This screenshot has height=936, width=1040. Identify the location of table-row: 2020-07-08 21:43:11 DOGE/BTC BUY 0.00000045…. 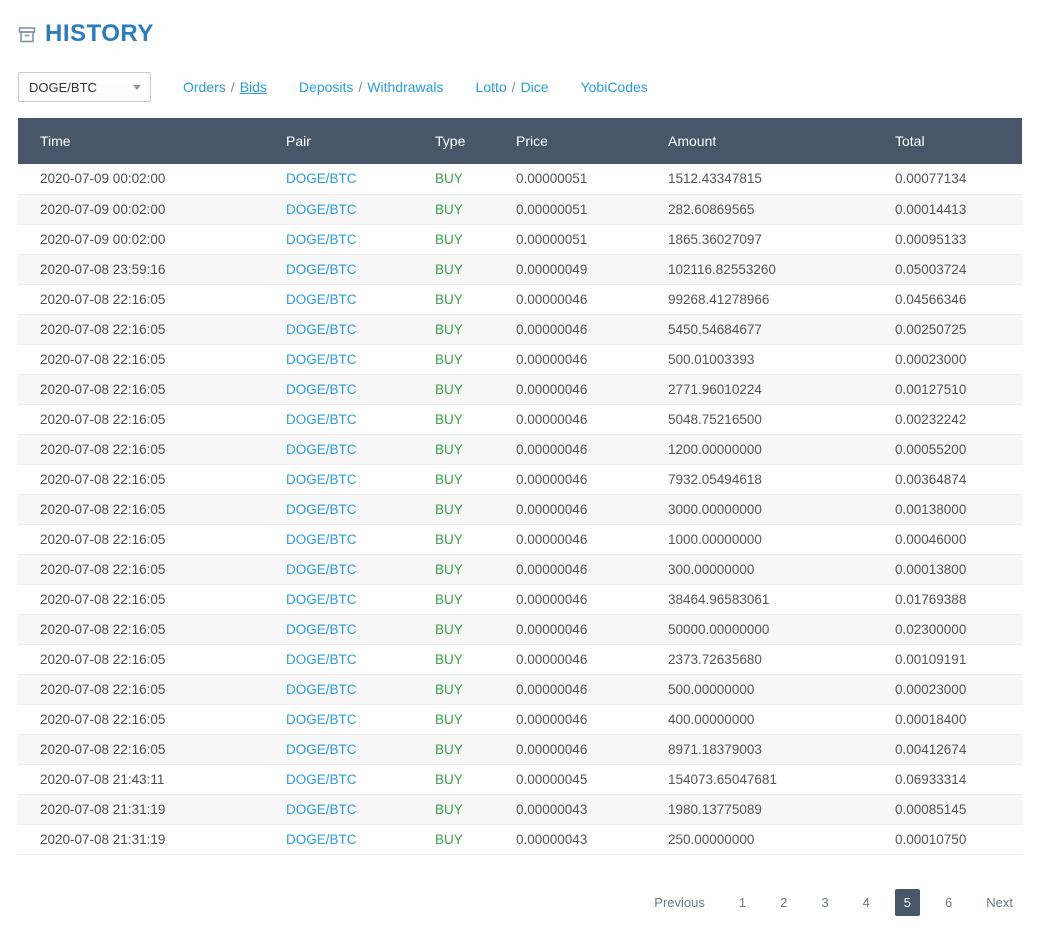
(520, 779).